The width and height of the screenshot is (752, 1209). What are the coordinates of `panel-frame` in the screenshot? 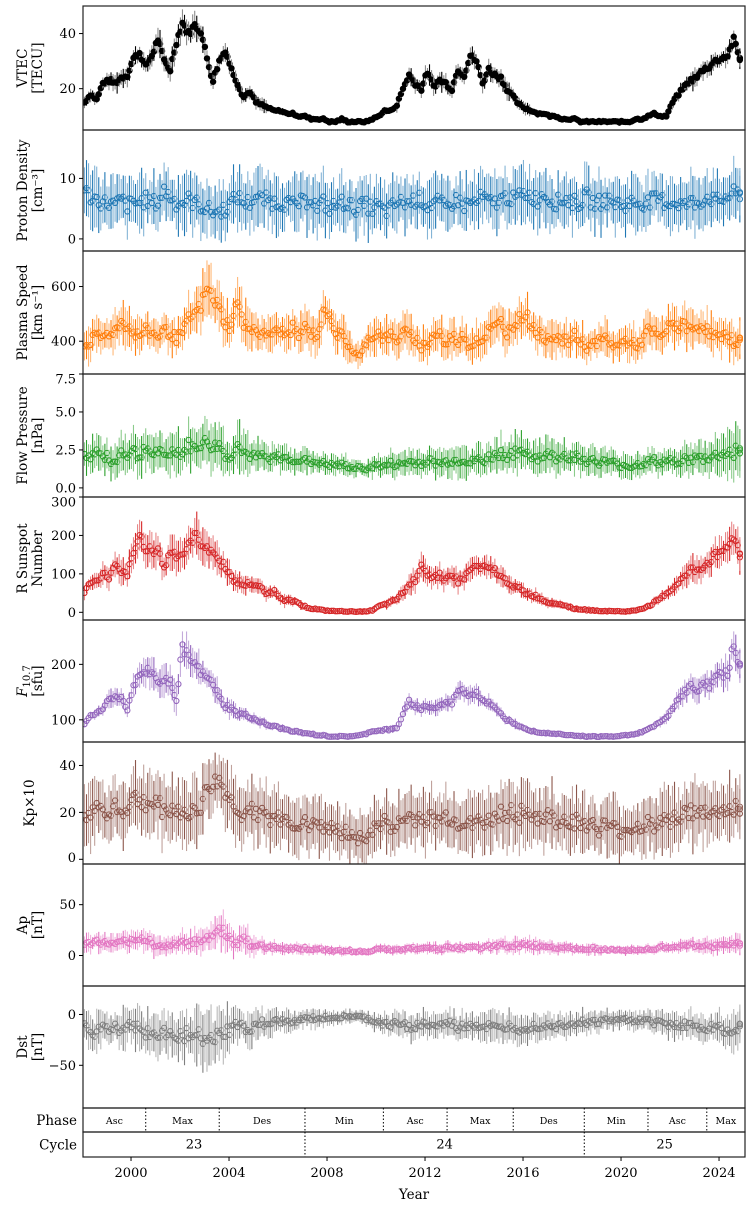 It's located at (414, 435).